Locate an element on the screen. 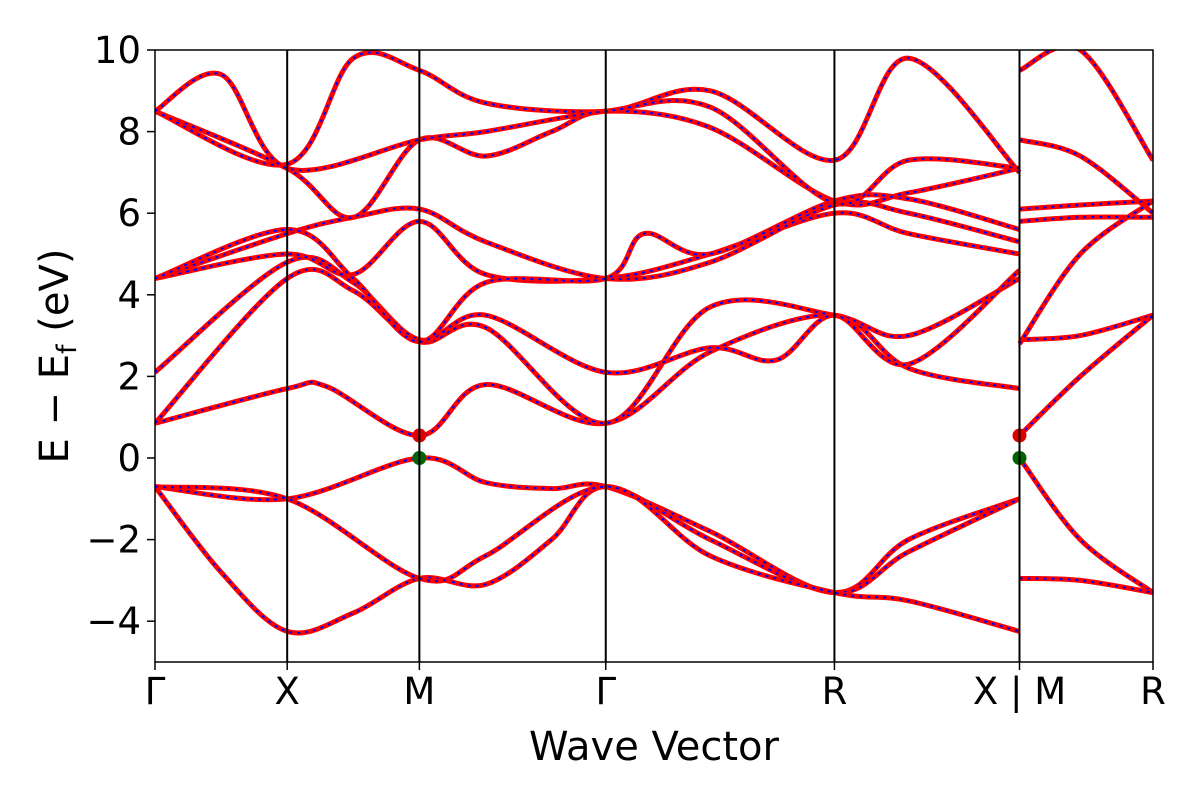  x-tick-label: X | M is located at coordinates (1019, 691).